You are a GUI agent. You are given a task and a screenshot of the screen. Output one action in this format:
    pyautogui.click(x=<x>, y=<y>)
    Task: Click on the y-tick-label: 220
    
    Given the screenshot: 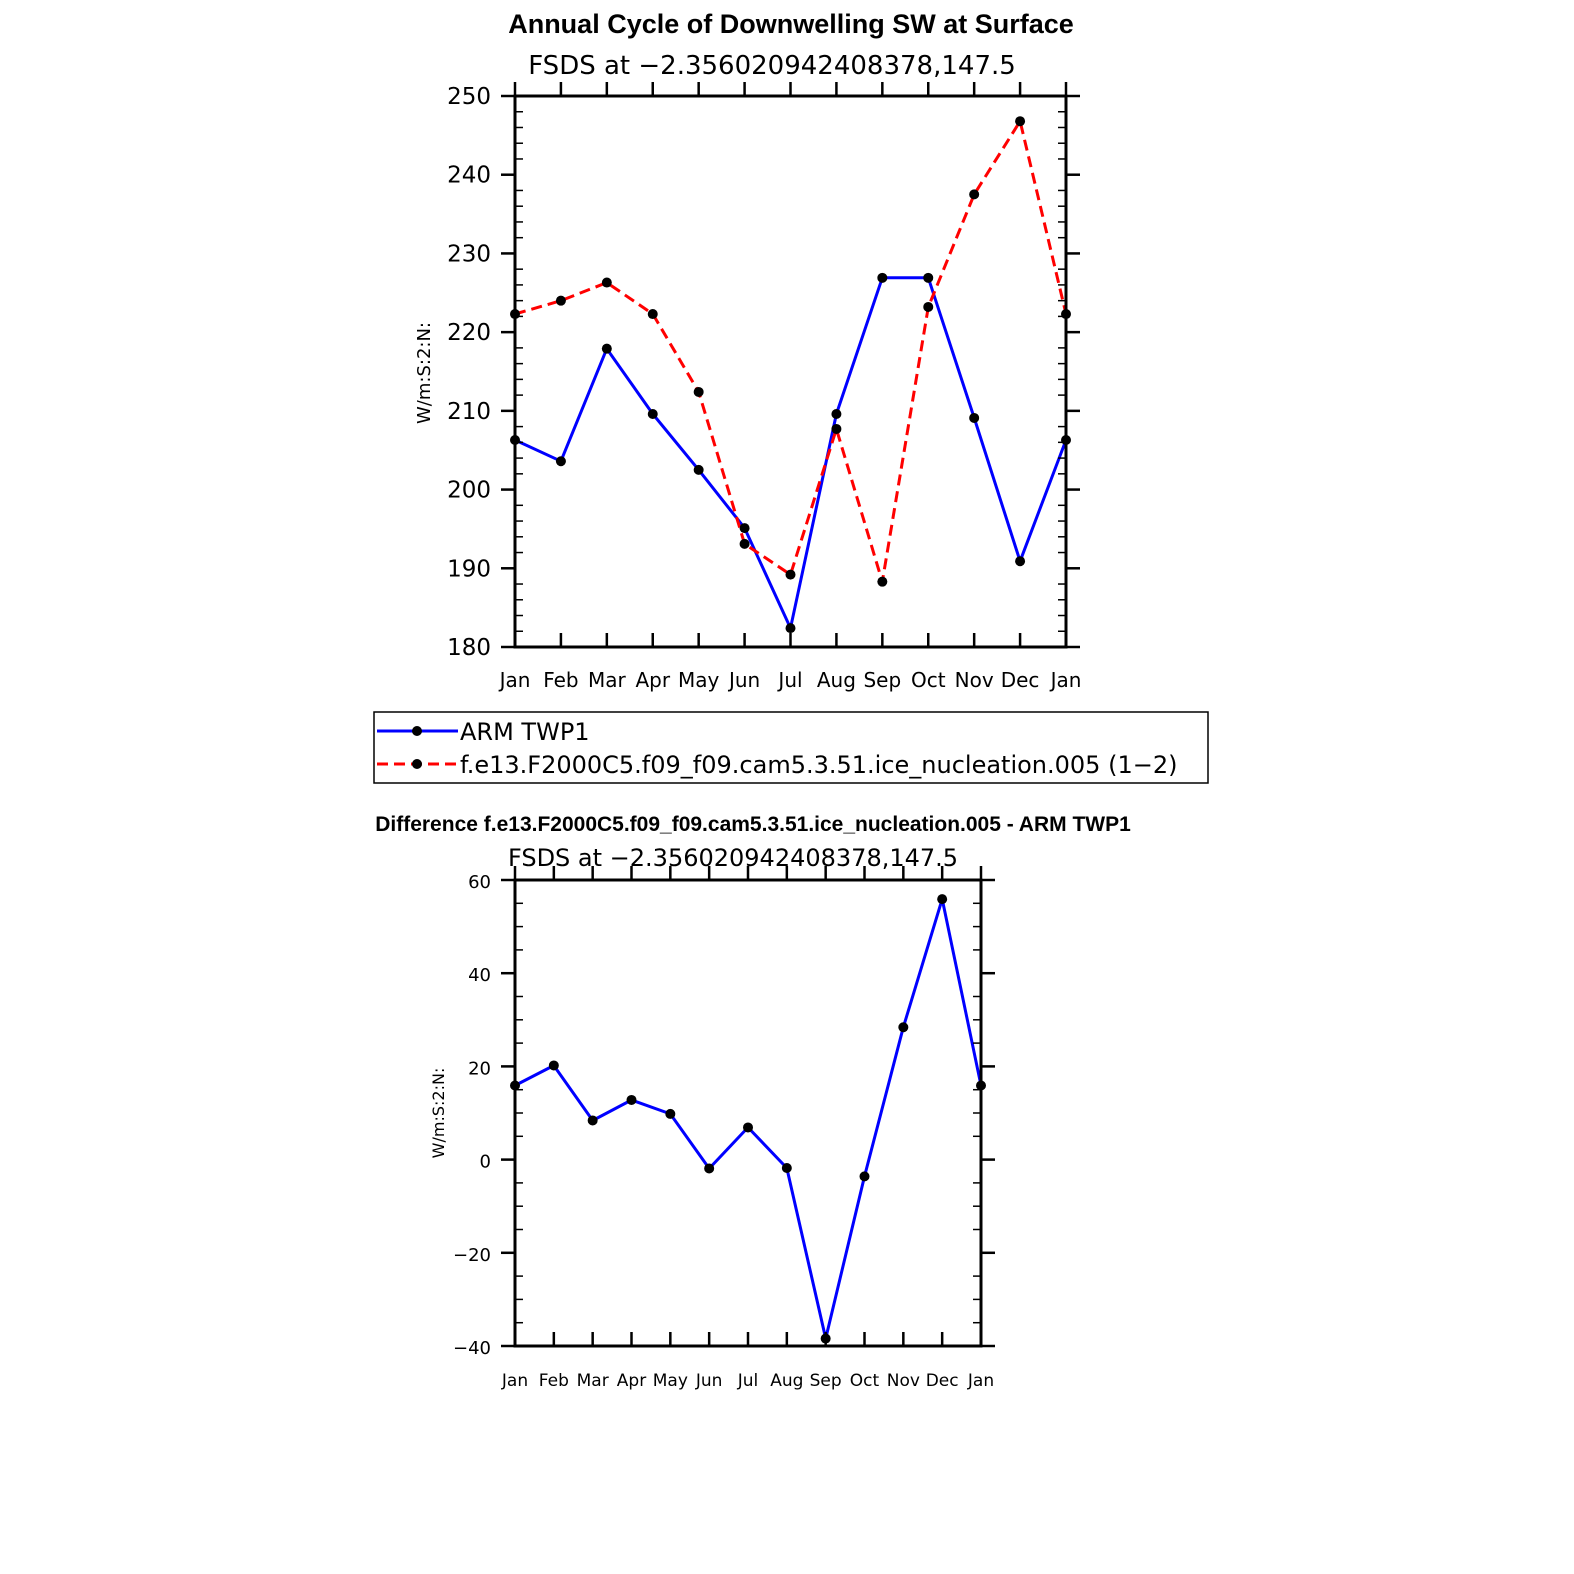 What is the action you would take?
    pyautogui.click(x=469, y=333)
    